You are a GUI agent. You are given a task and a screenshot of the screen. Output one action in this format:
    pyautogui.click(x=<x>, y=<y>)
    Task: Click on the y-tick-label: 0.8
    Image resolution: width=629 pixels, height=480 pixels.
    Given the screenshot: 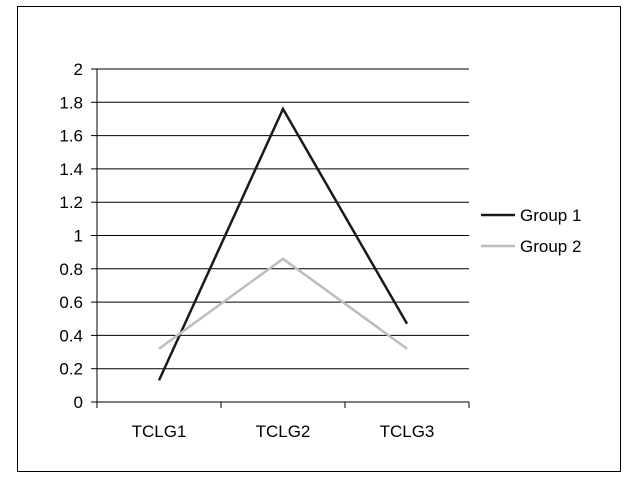 What is the action you would take?
    pyautogui.click(x=71, y=269)
    